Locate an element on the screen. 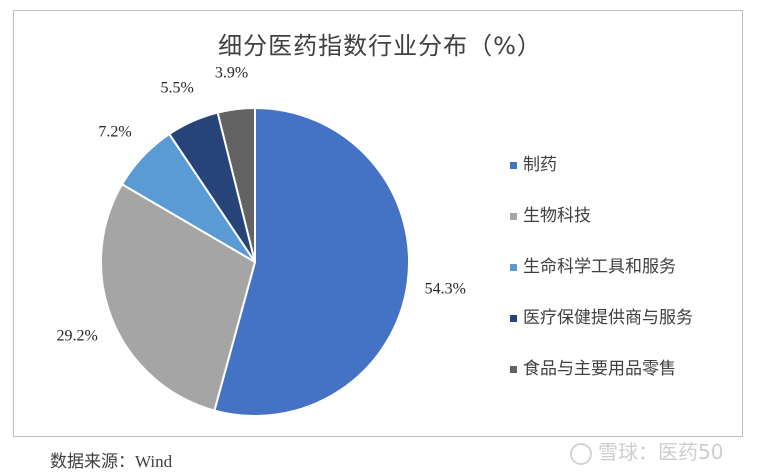  legend-item-1: 制药 is located at coordinates (533, 162).